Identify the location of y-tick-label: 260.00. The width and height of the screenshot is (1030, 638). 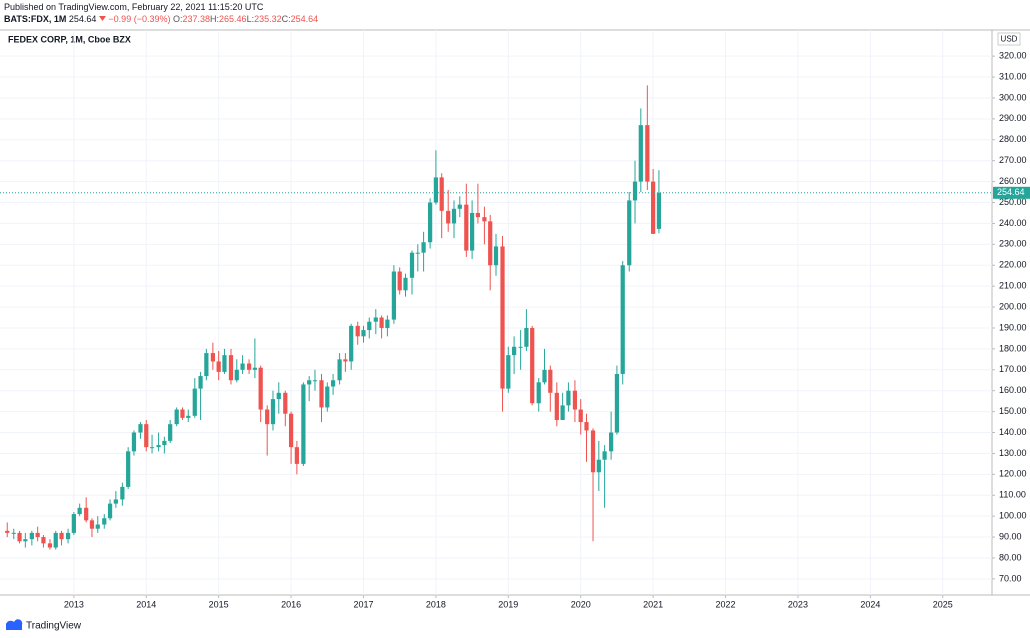
(1013, 181).